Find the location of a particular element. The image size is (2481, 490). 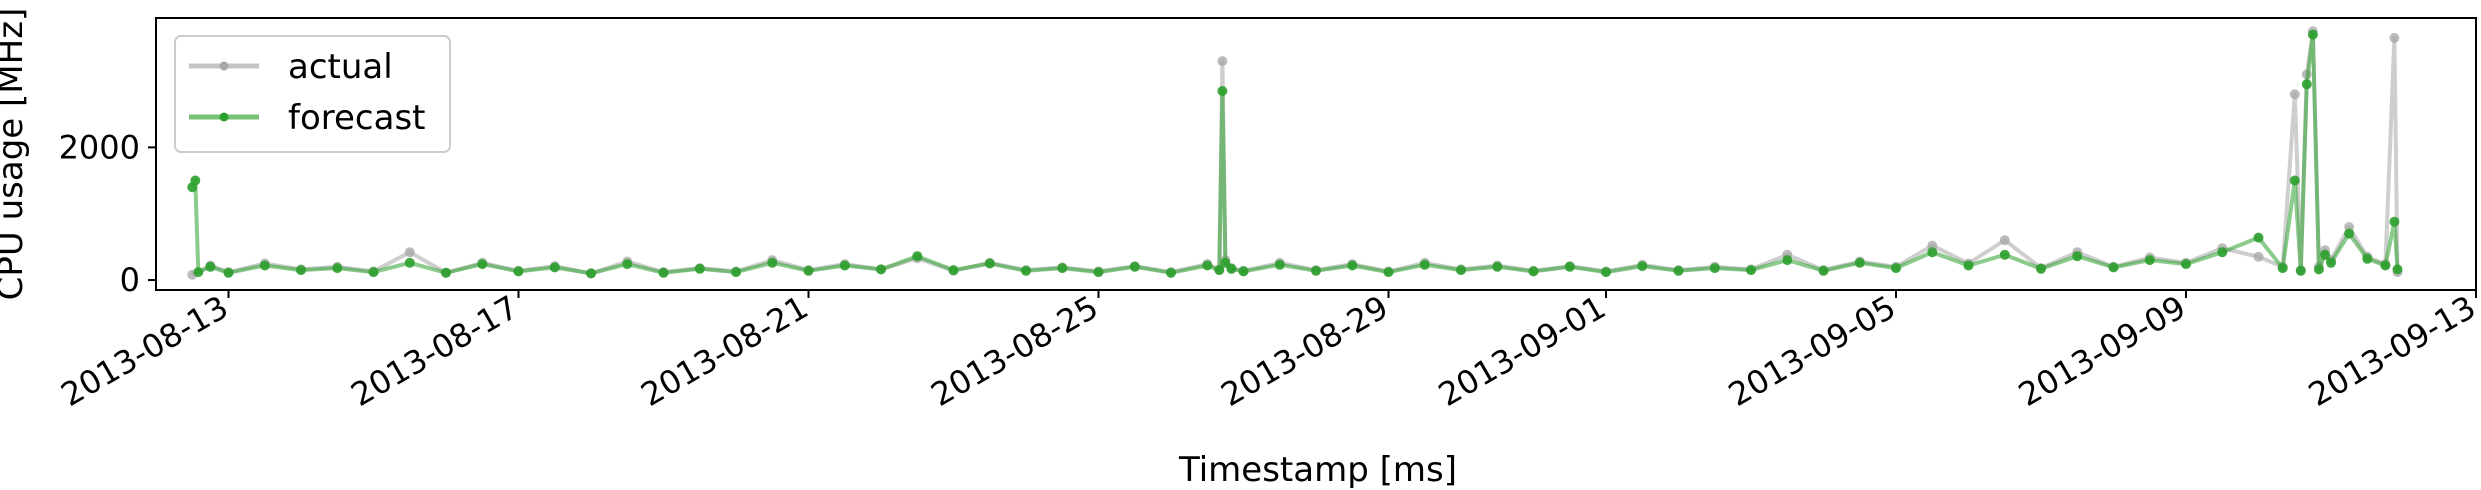

legend: actual forecast is located at coordinates (312, 94).